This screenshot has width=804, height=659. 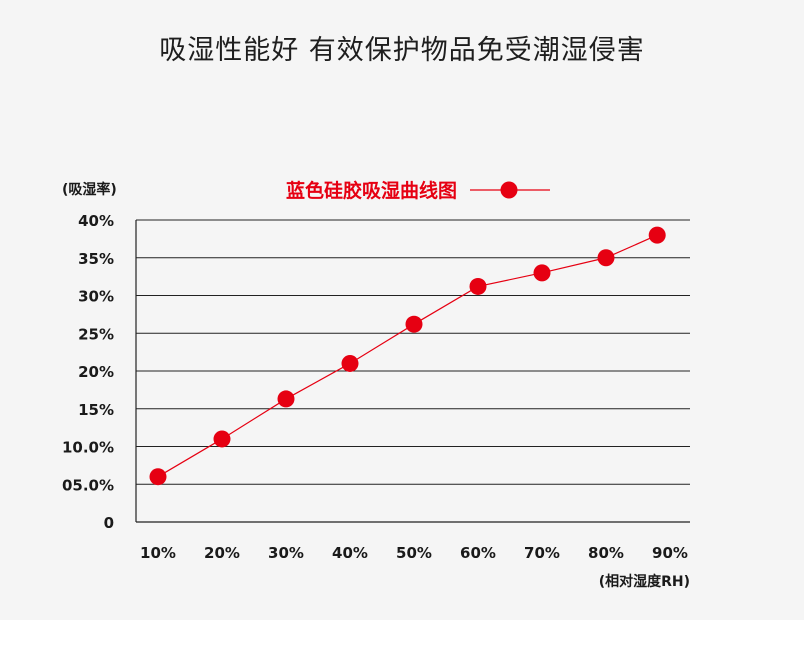 I want to click on y-tick-label: 0, so click(x=109, y=523).